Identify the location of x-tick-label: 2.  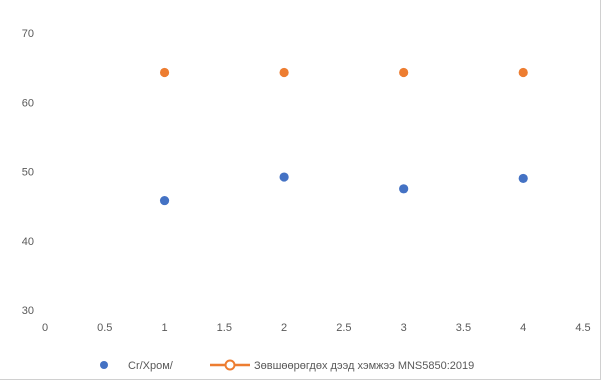
(284, 328).